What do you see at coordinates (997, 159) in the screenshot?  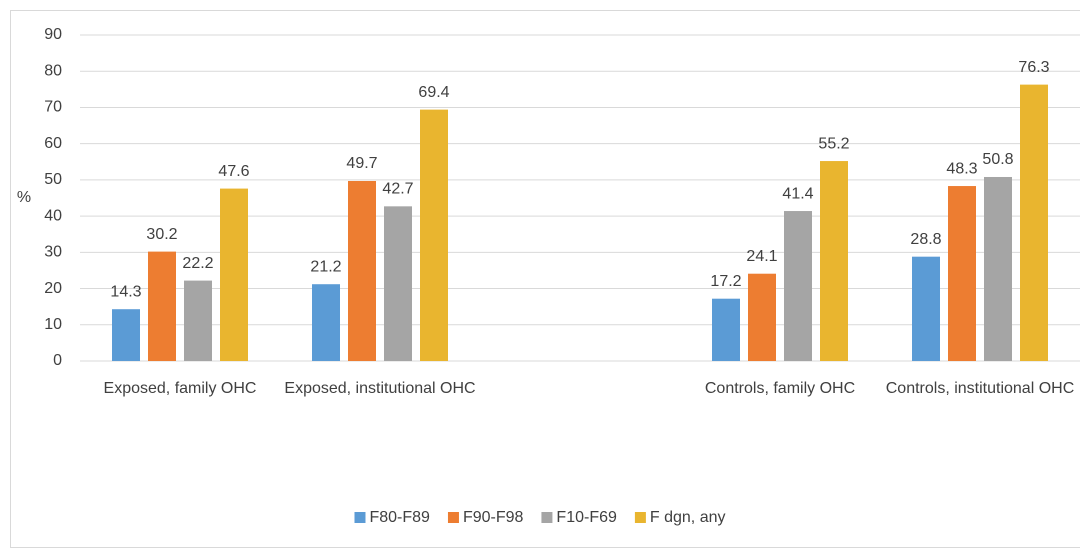 I see `data-label: 50.8` at bounding box center [997, 159].